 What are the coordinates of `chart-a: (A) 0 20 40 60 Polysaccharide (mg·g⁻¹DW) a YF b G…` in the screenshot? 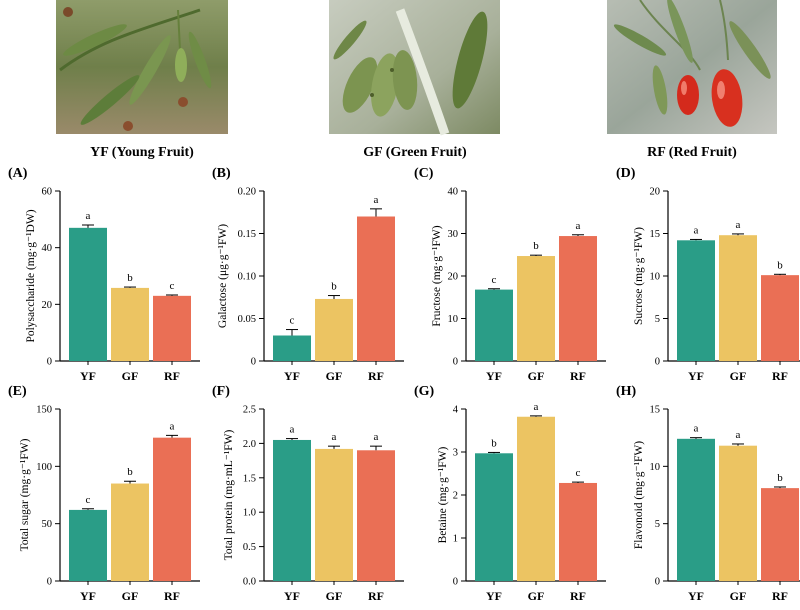 It's located at (104, 274).